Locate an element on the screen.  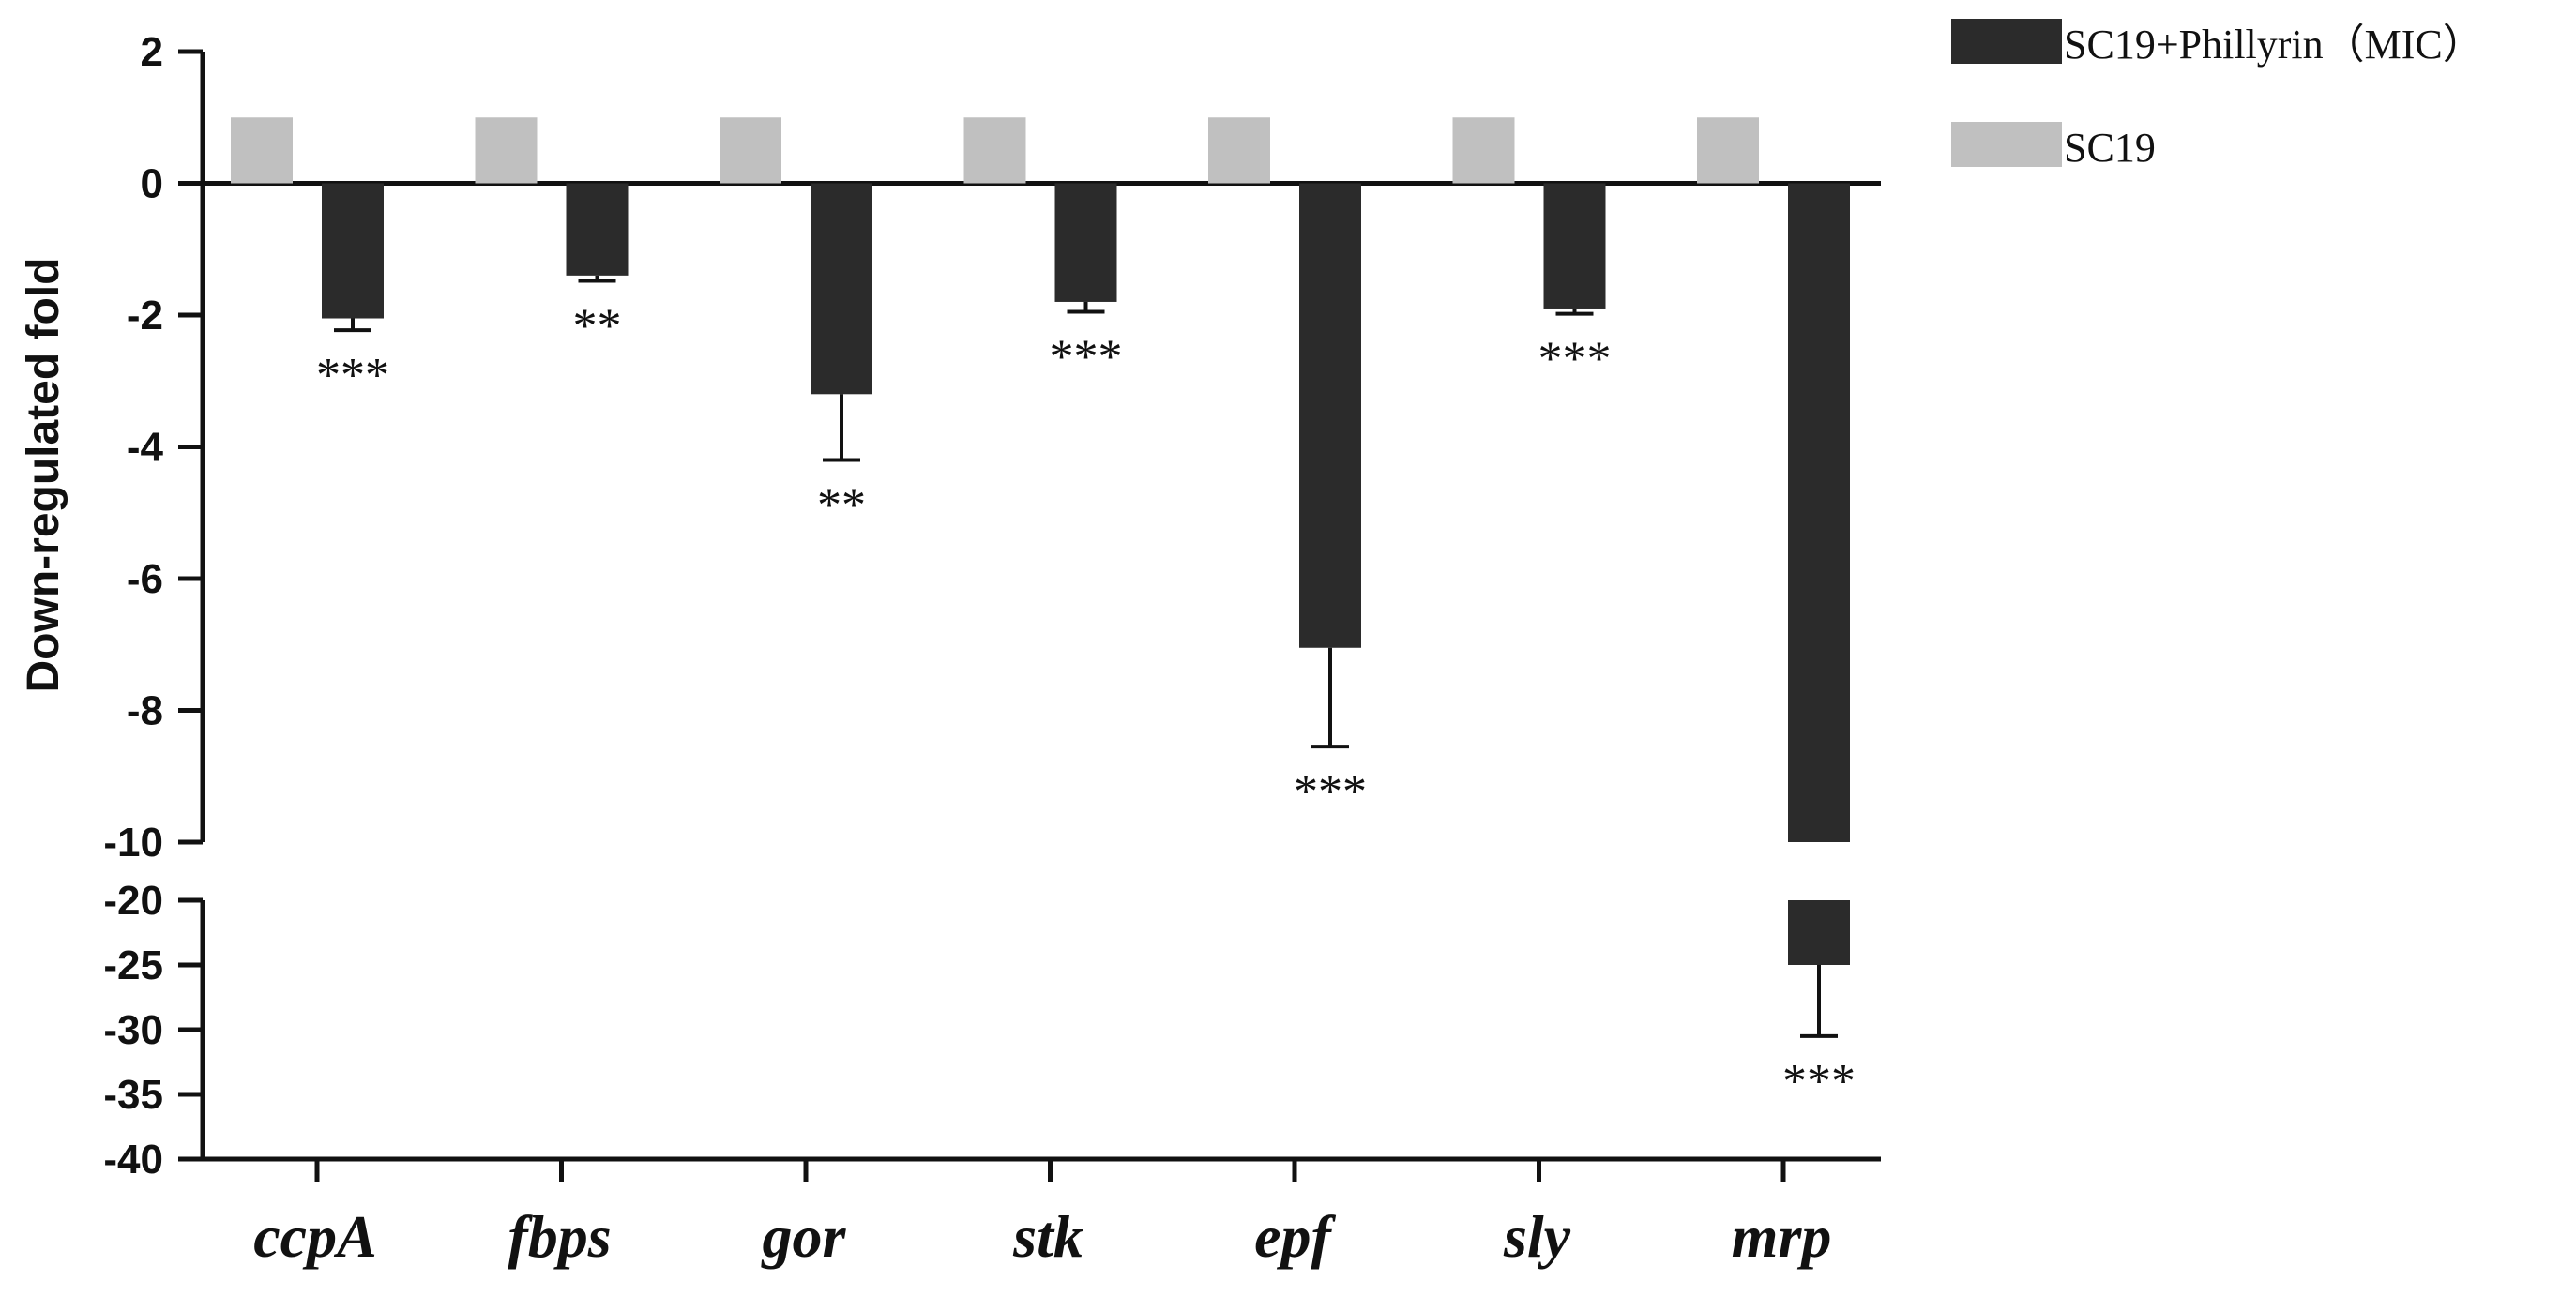
y-tick-label: -35 is located at coordinates (133, 1095).